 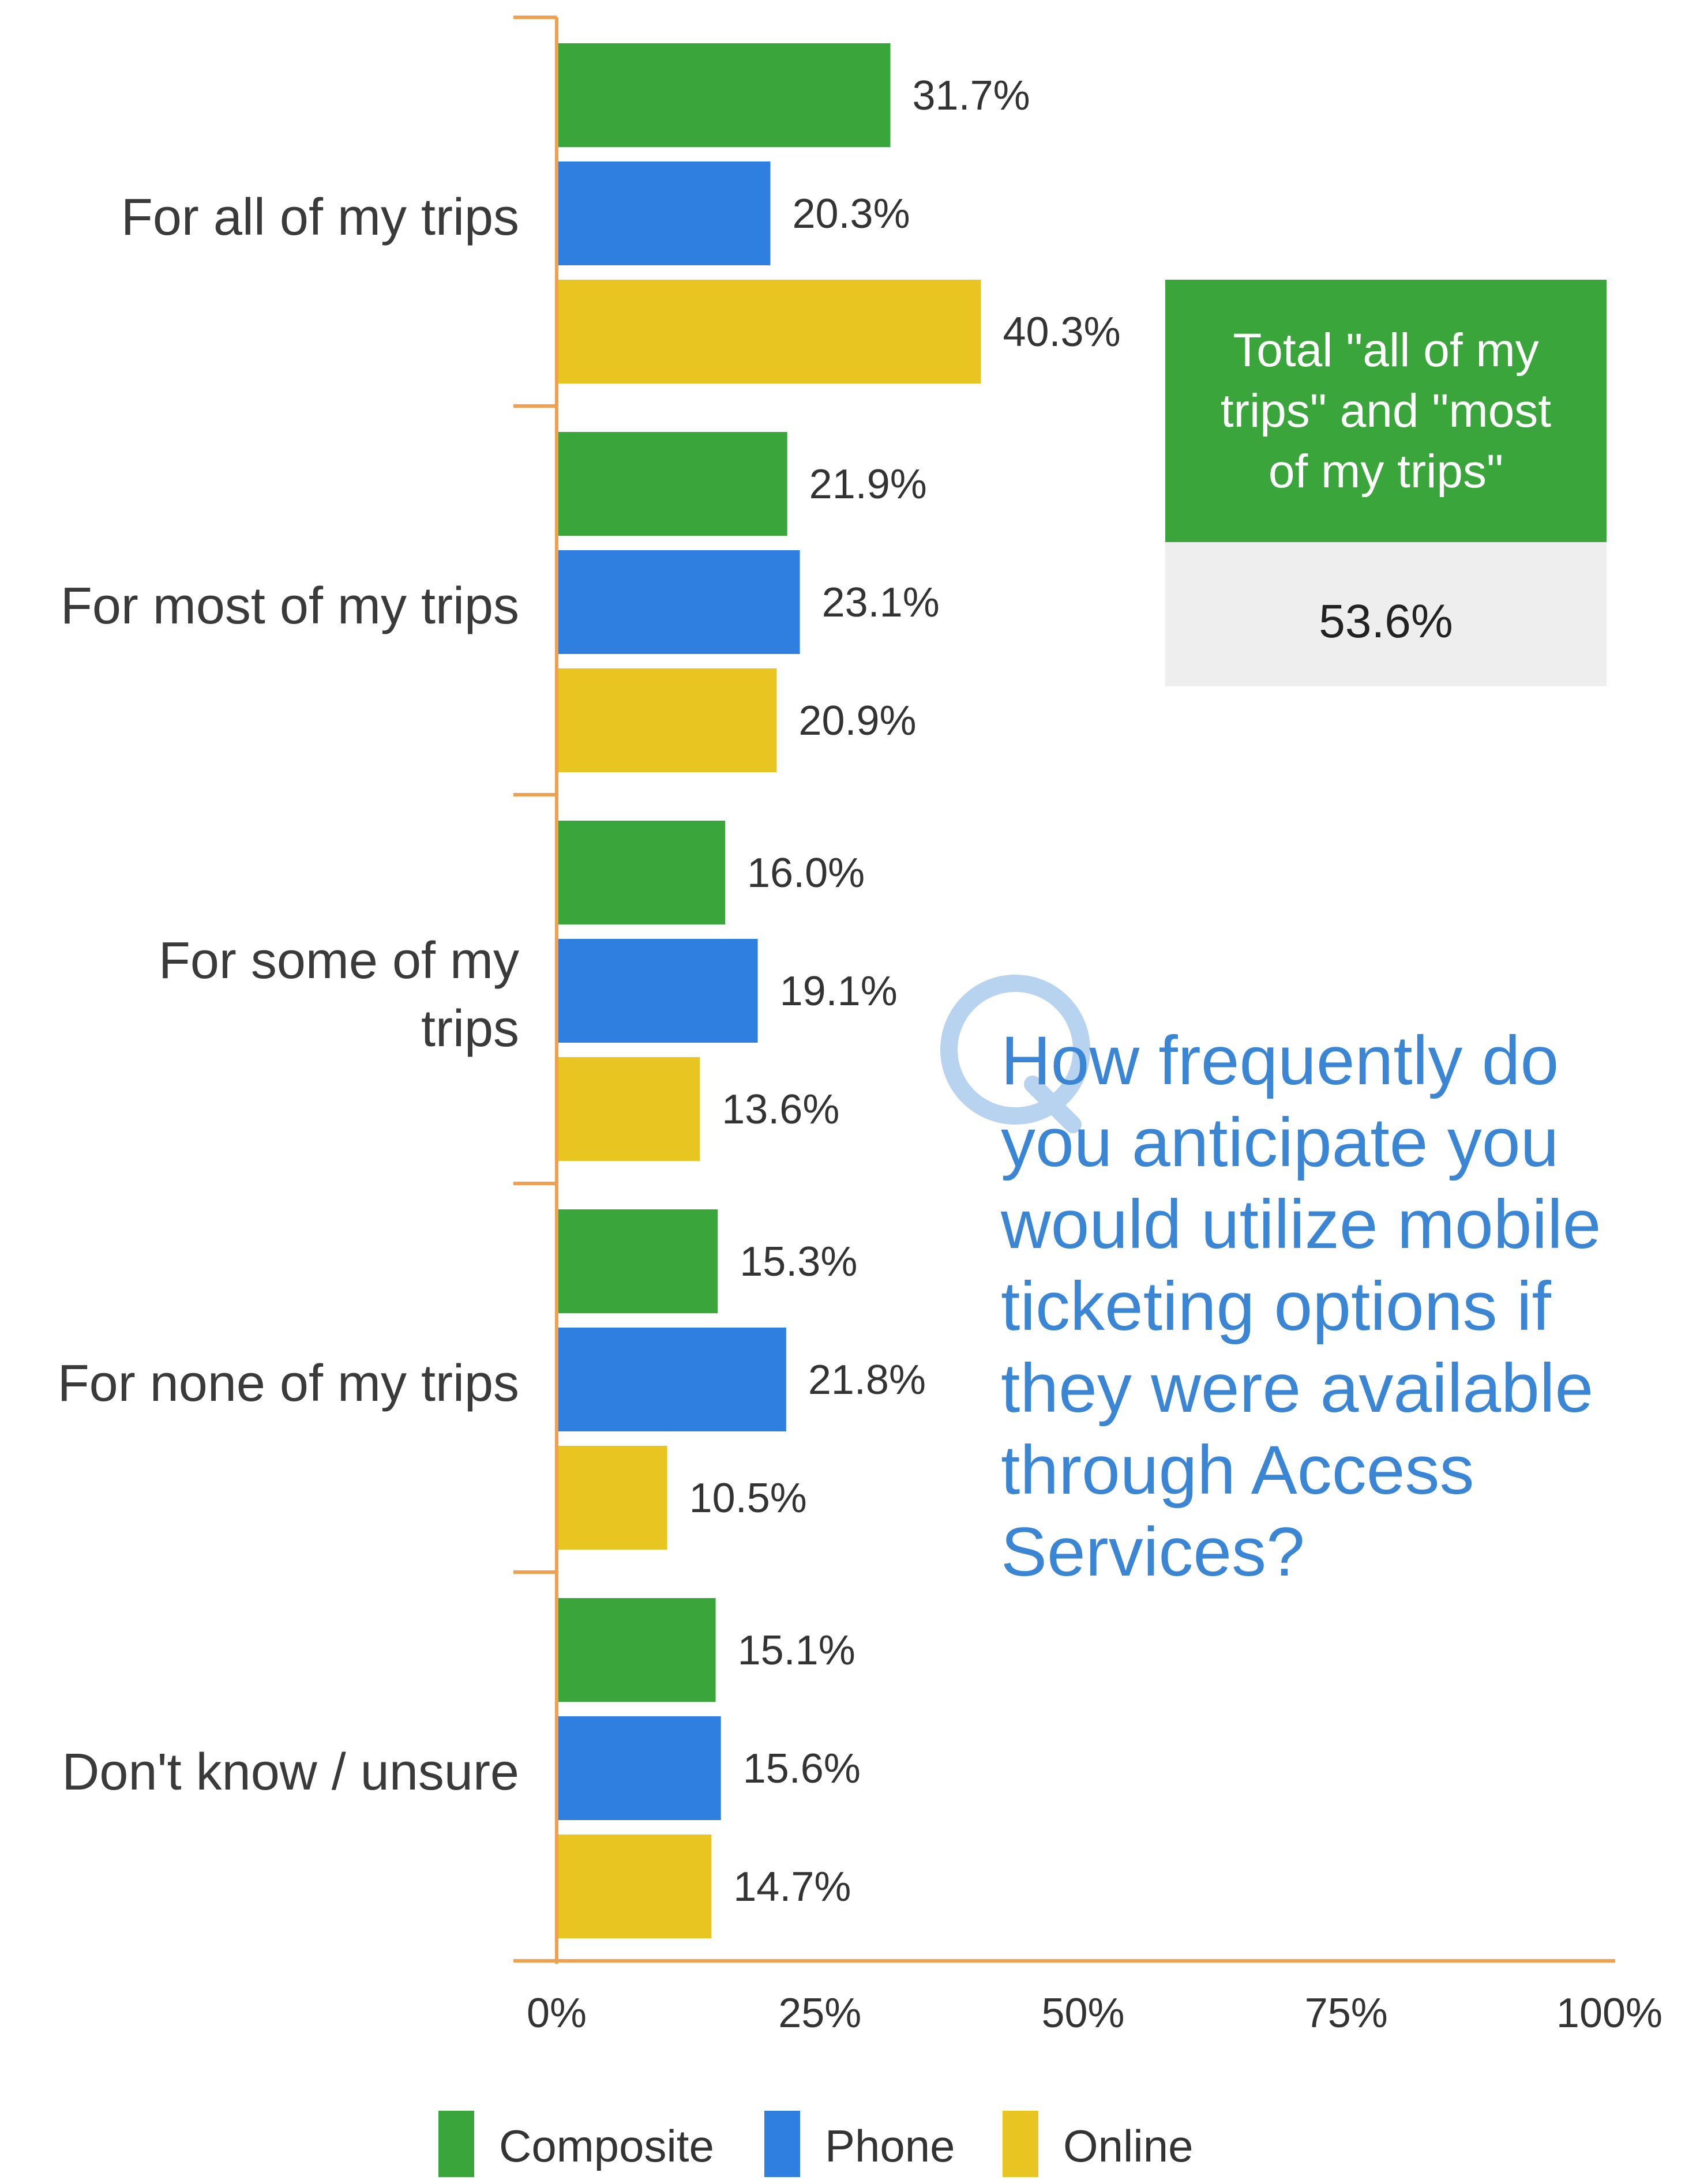 I want to click on legend-swatch-composite, so click(x=456, y=2144).